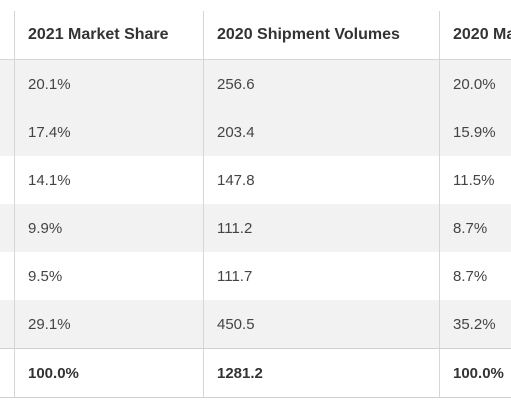  Describe the element at coordinates (109, 228) in the screenshot. I see `cell-2021-market-share: 9.9%` at that location.